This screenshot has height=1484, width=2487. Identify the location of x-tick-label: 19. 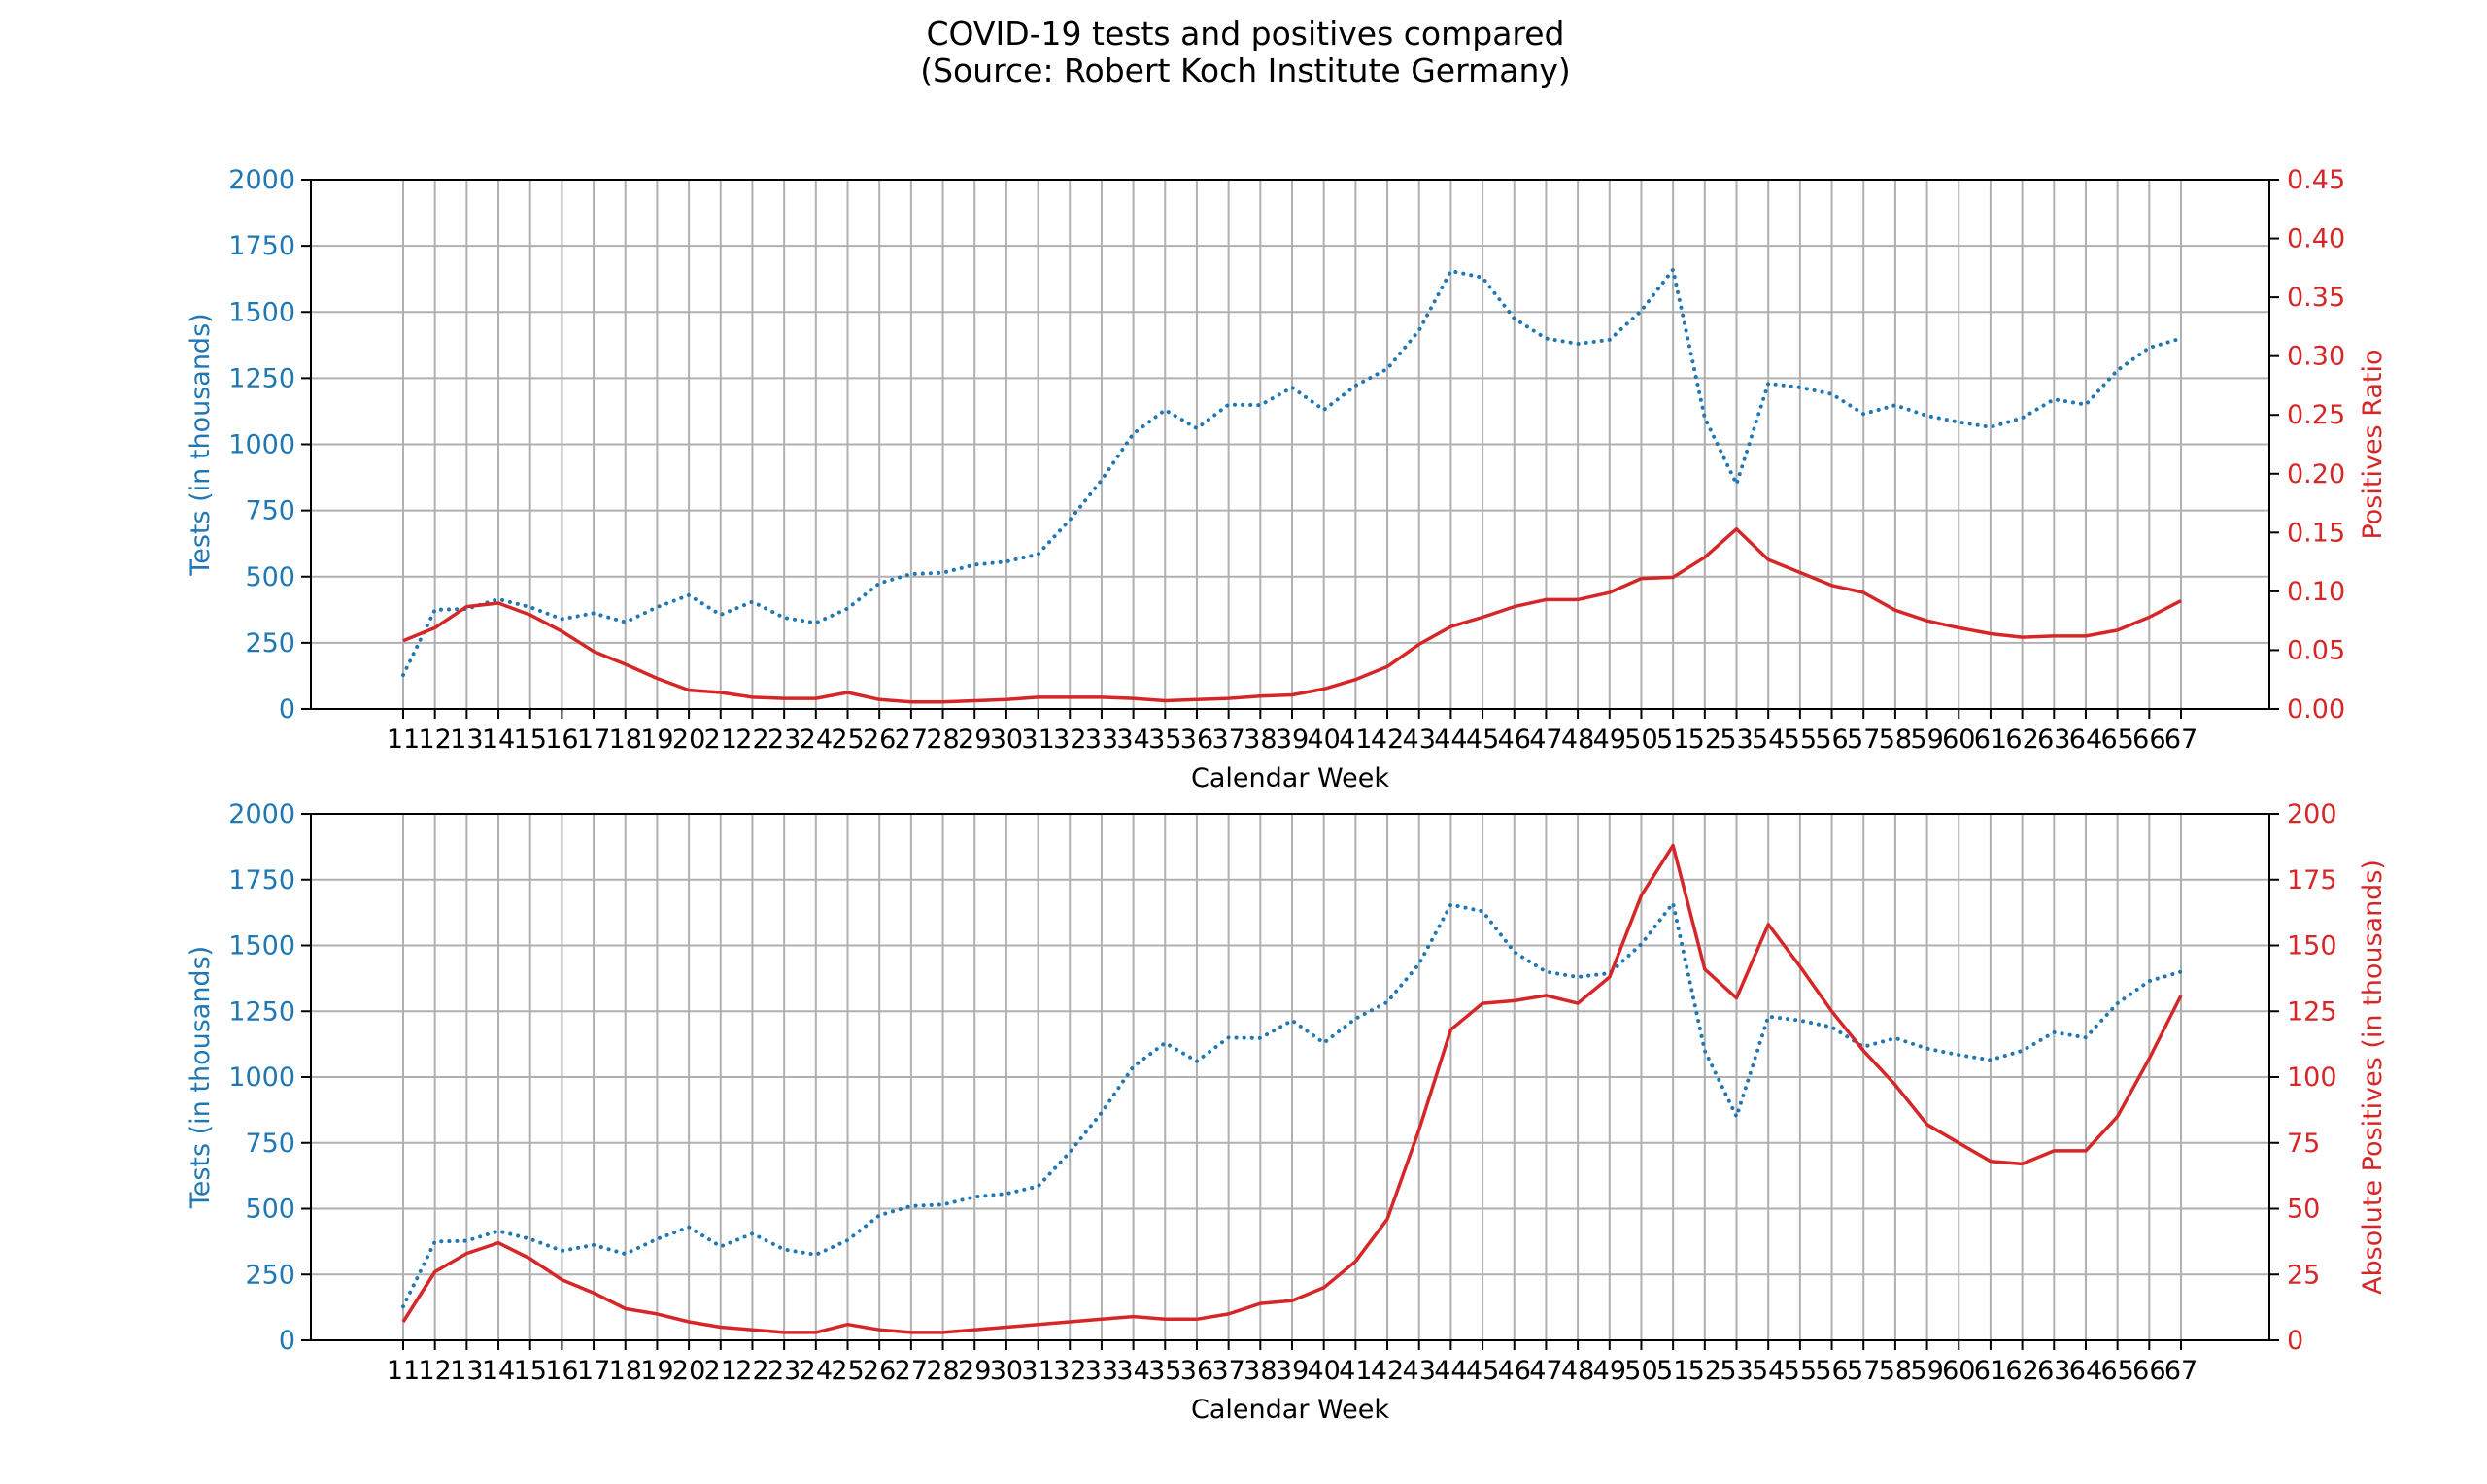
(656, 740).